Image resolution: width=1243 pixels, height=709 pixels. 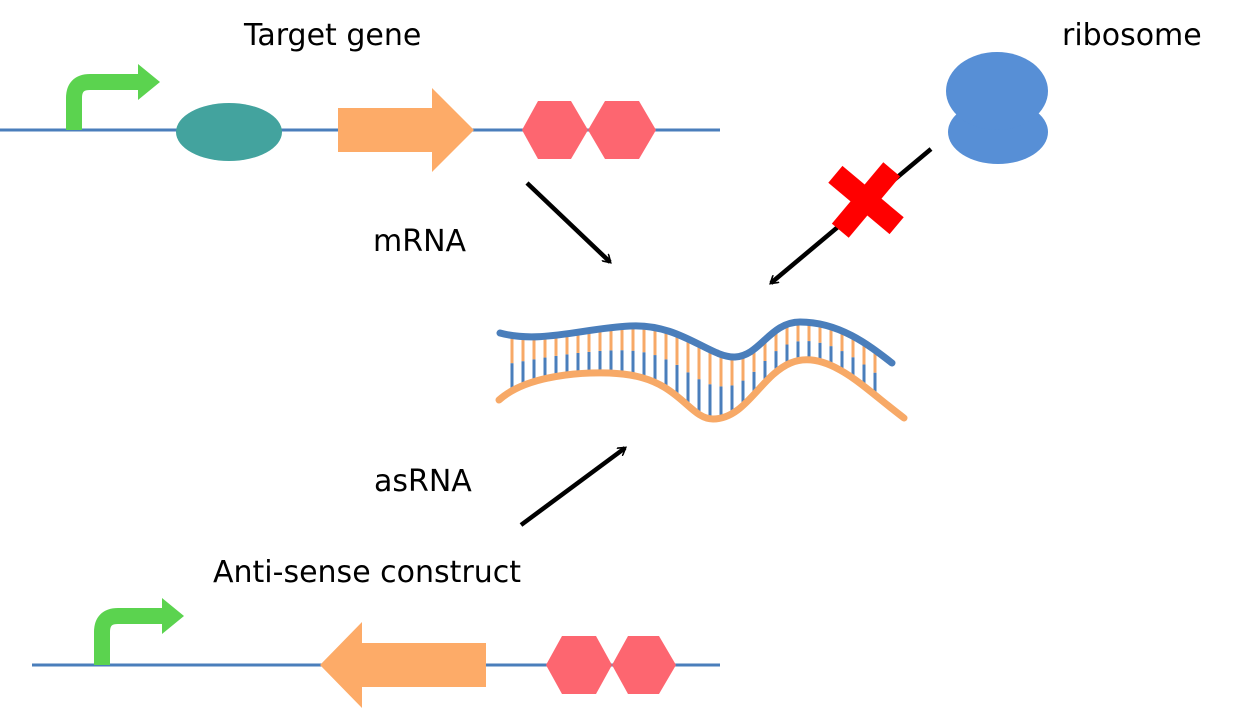 I want to click on cds-arrow-icon, so click(x=406, y=130).